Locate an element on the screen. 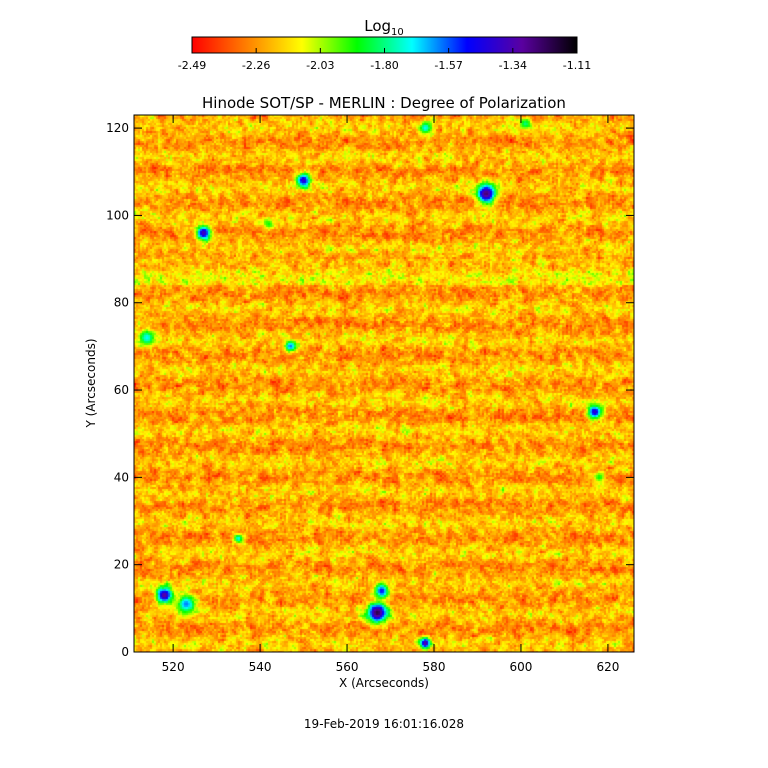 This screenshot has width=768, height=768. colorbar-tick-label: -1.11 is located at coordinates (577, 65).